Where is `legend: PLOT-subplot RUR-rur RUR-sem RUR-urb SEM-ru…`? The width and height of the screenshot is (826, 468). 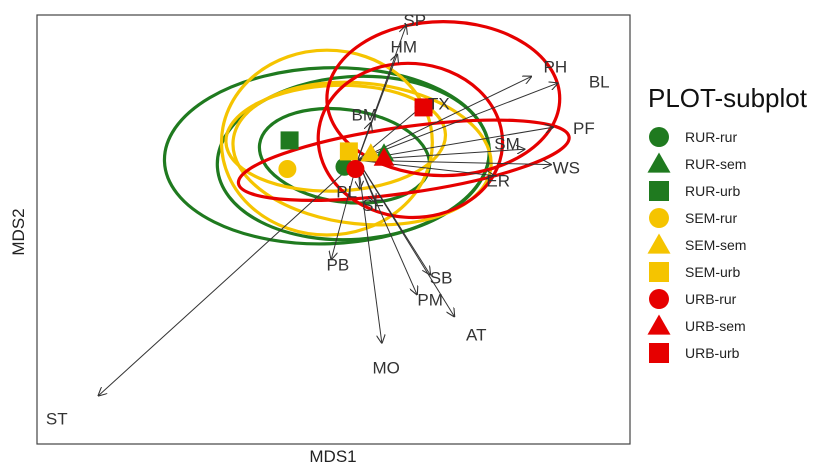
legend: PLOT-subplot RUR-rur RUR-sem RUR-urb SEM-ru… is located at coordinates (727, 223).